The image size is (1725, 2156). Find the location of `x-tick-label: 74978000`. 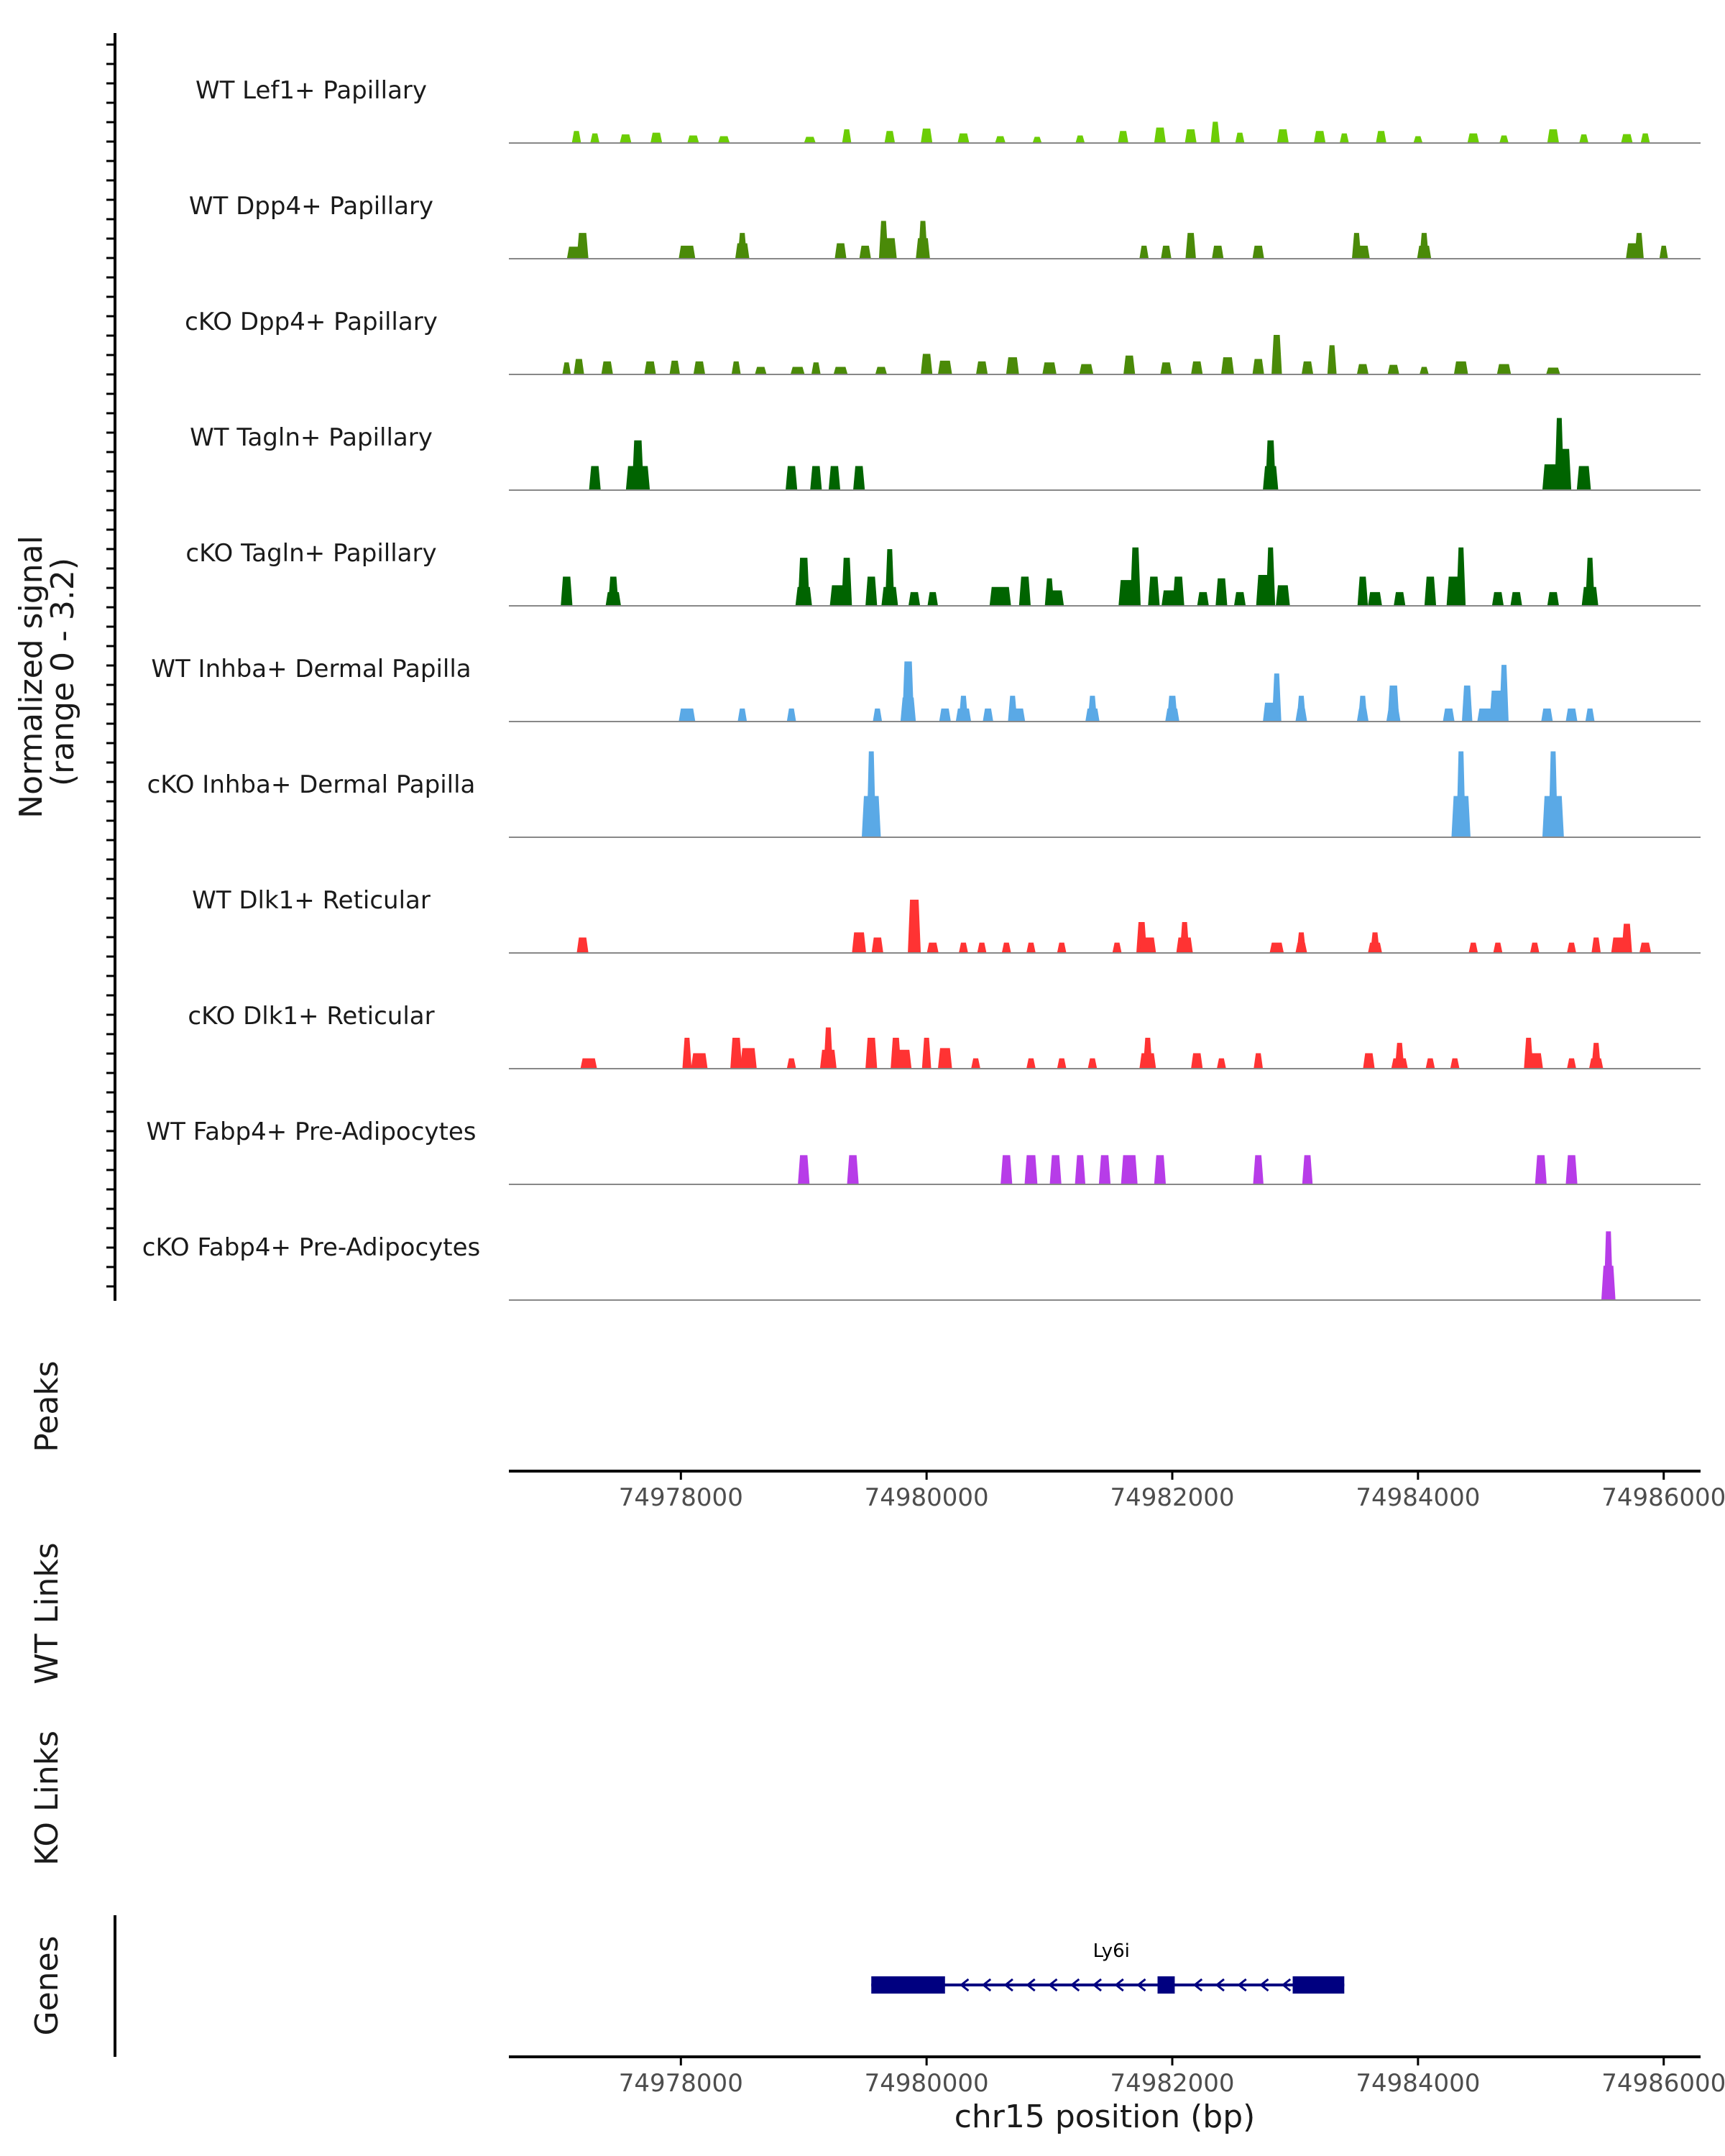

x-tick-label: 74978000 is located at coordinates (681, 1498).